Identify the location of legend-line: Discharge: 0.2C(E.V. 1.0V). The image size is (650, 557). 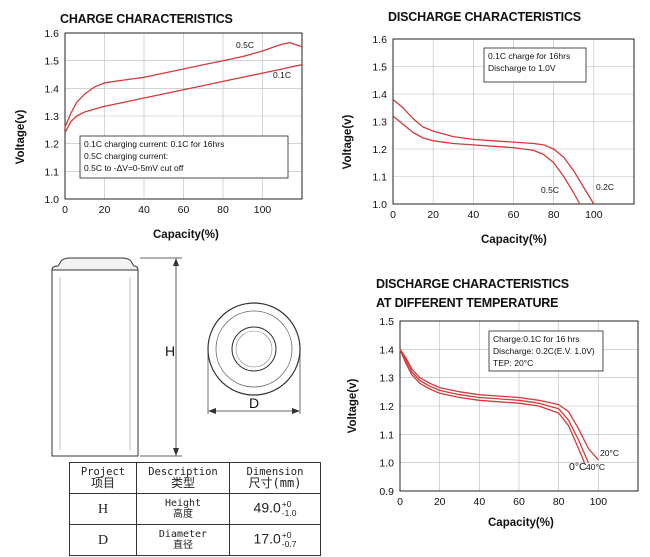
(544, 351).